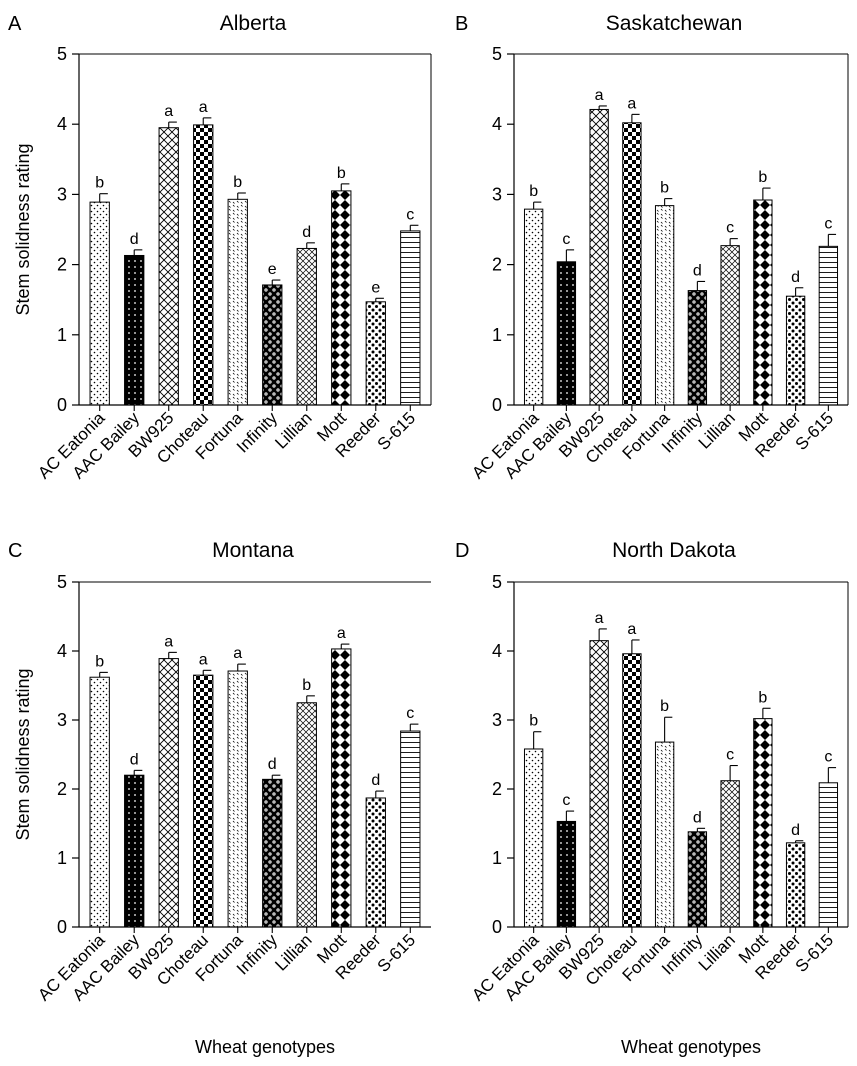 This screenshot has height=1066, width=857. I want to click on panel-title: Alberta, so click(253, 23).